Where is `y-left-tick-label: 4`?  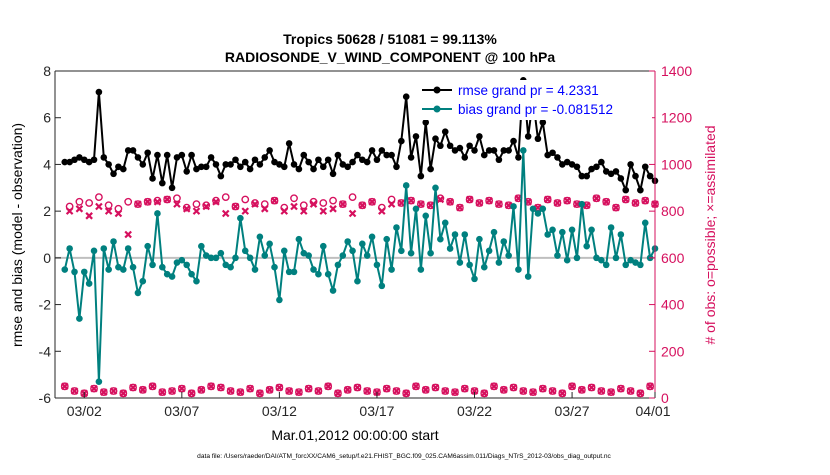
y-left-tick-label: 4 is located at coordinates (47, 164).